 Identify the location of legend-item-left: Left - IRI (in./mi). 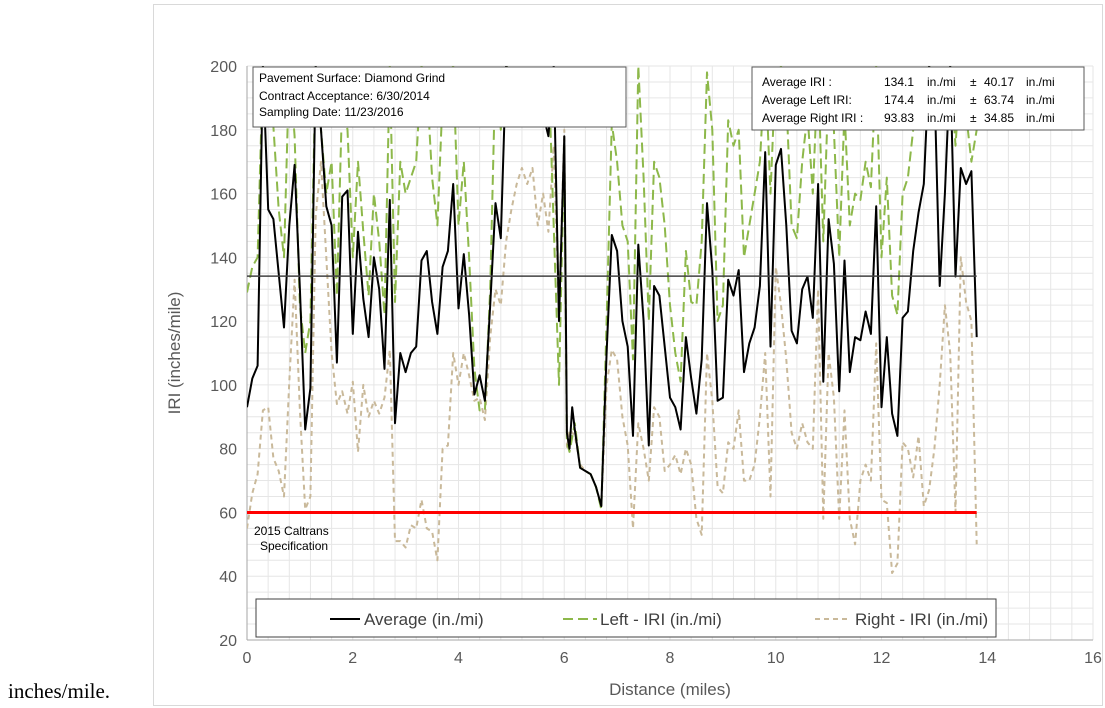
(642, 619).